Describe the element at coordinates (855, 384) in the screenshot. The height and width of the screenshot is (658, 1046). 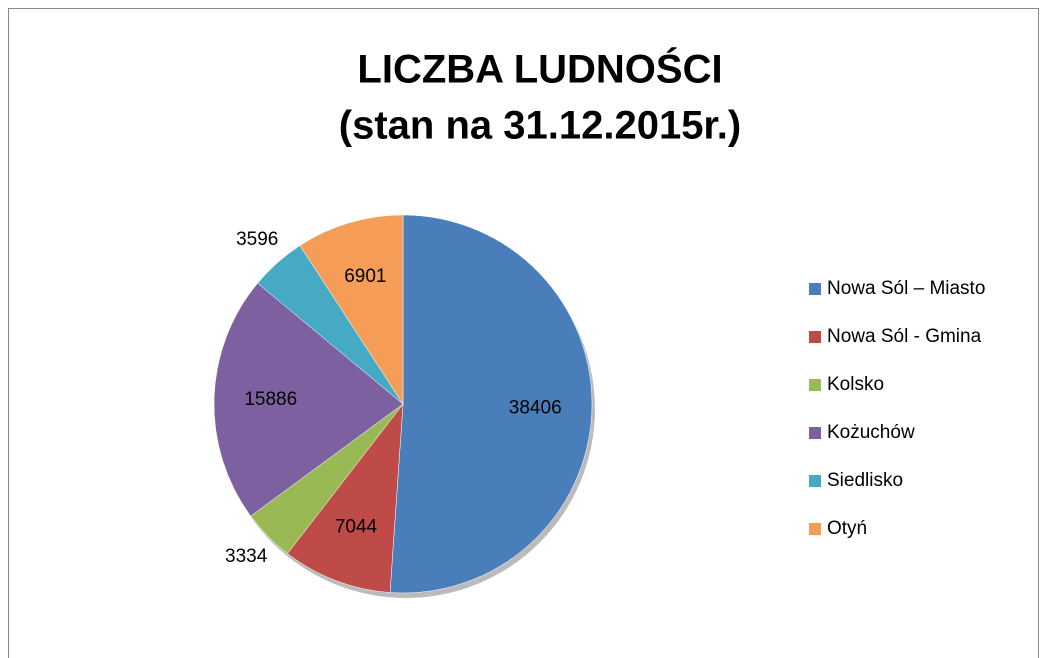
I see `legend-label: Kolsko` at that location.